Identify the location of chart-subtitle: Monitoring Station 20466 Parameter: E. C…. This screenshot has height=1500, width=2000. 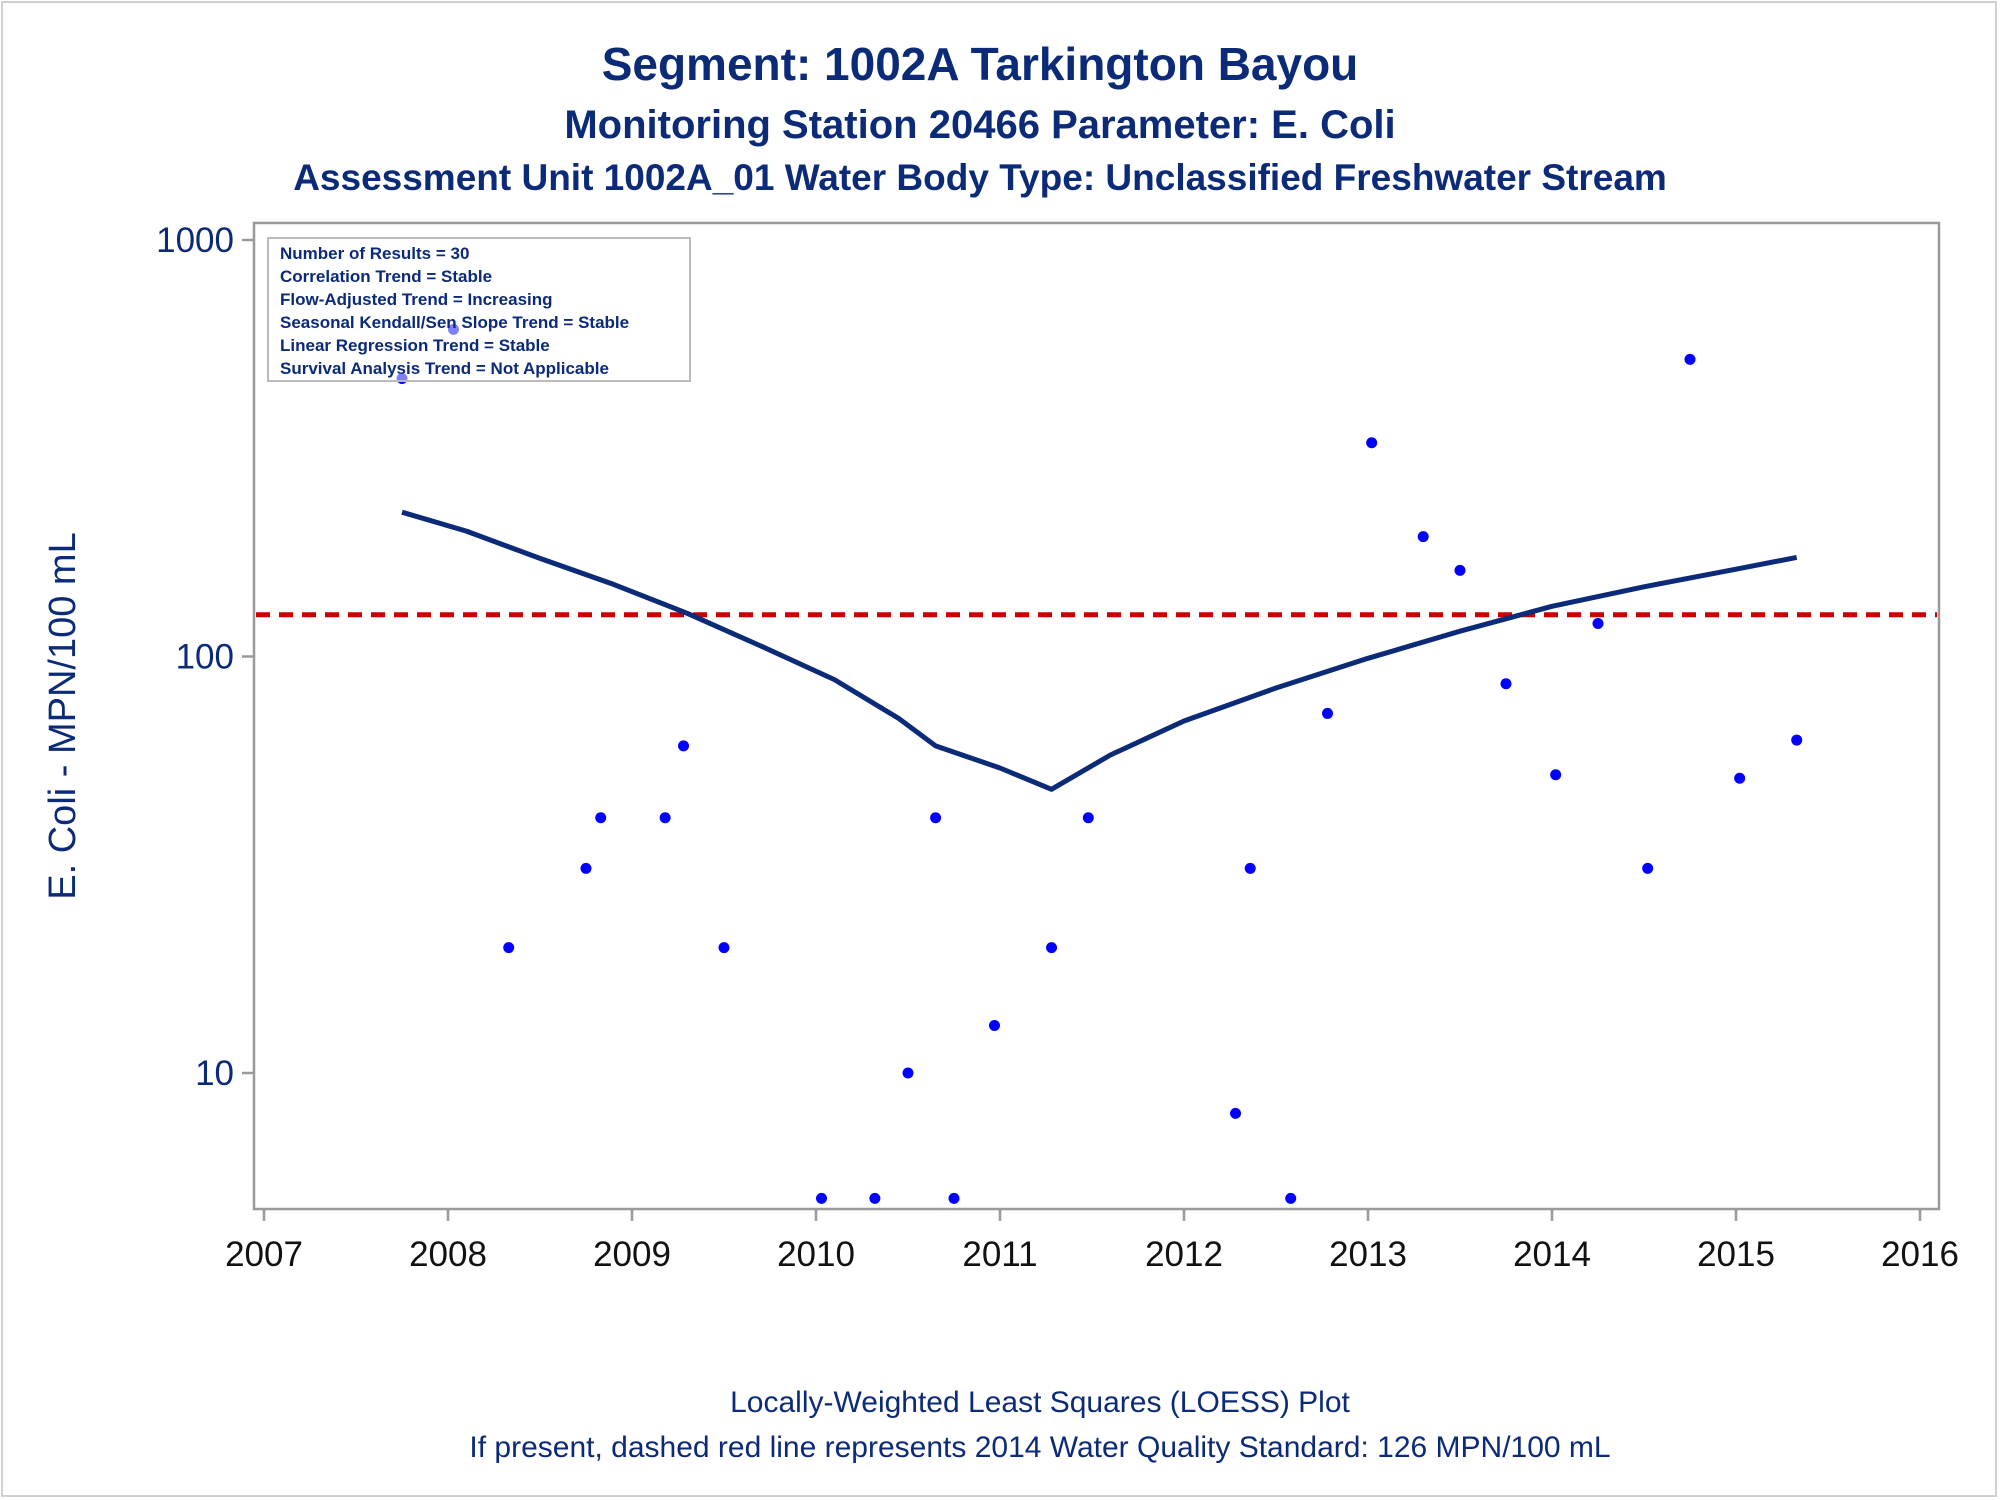
(979, 125).